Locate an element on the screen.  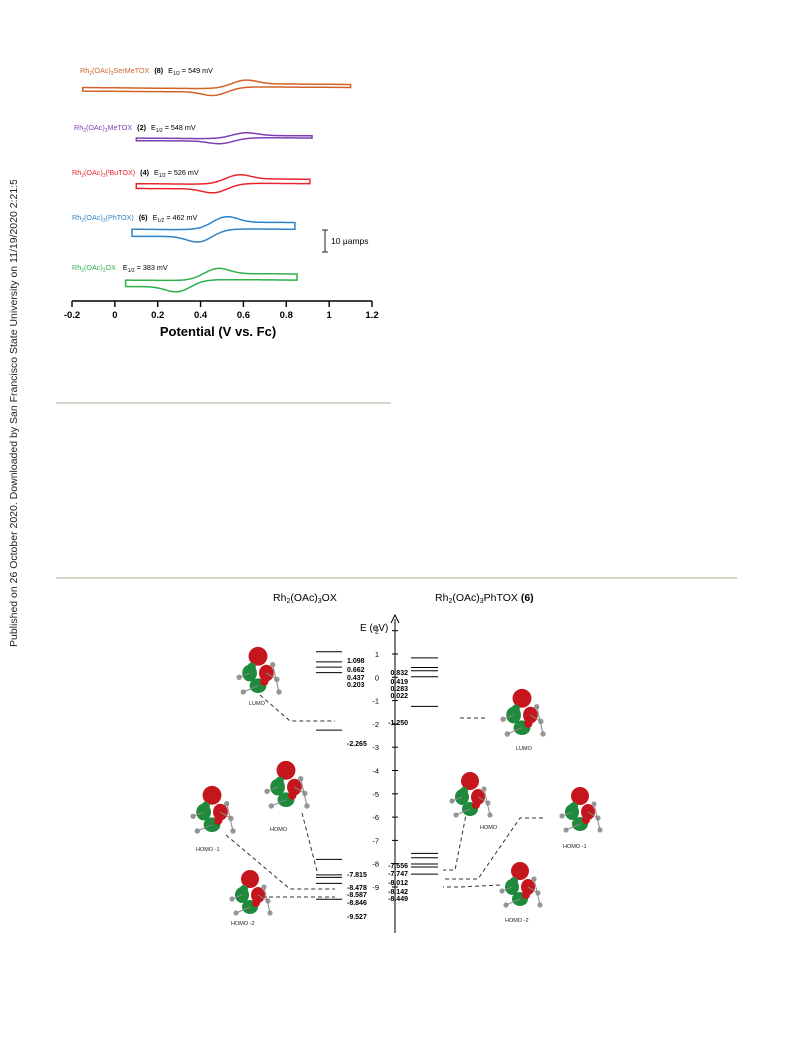
right-level-value: -7.556 is located at coordinates (398, 866).